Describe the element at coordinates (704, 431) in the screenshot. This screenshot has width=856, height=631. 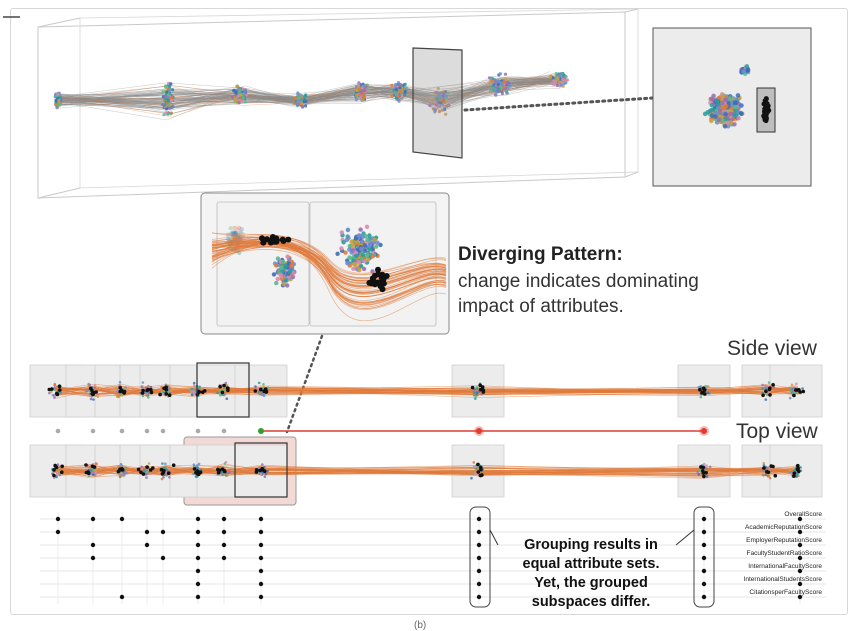
I see `timeline-dot-active` at that location.